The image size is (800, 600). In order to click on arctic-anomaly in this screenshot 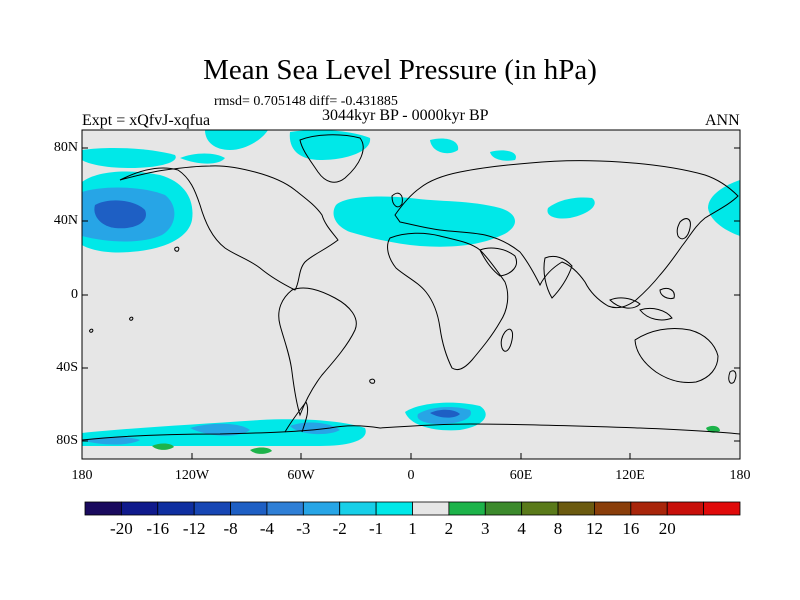, I will do `click(129, 157)`.